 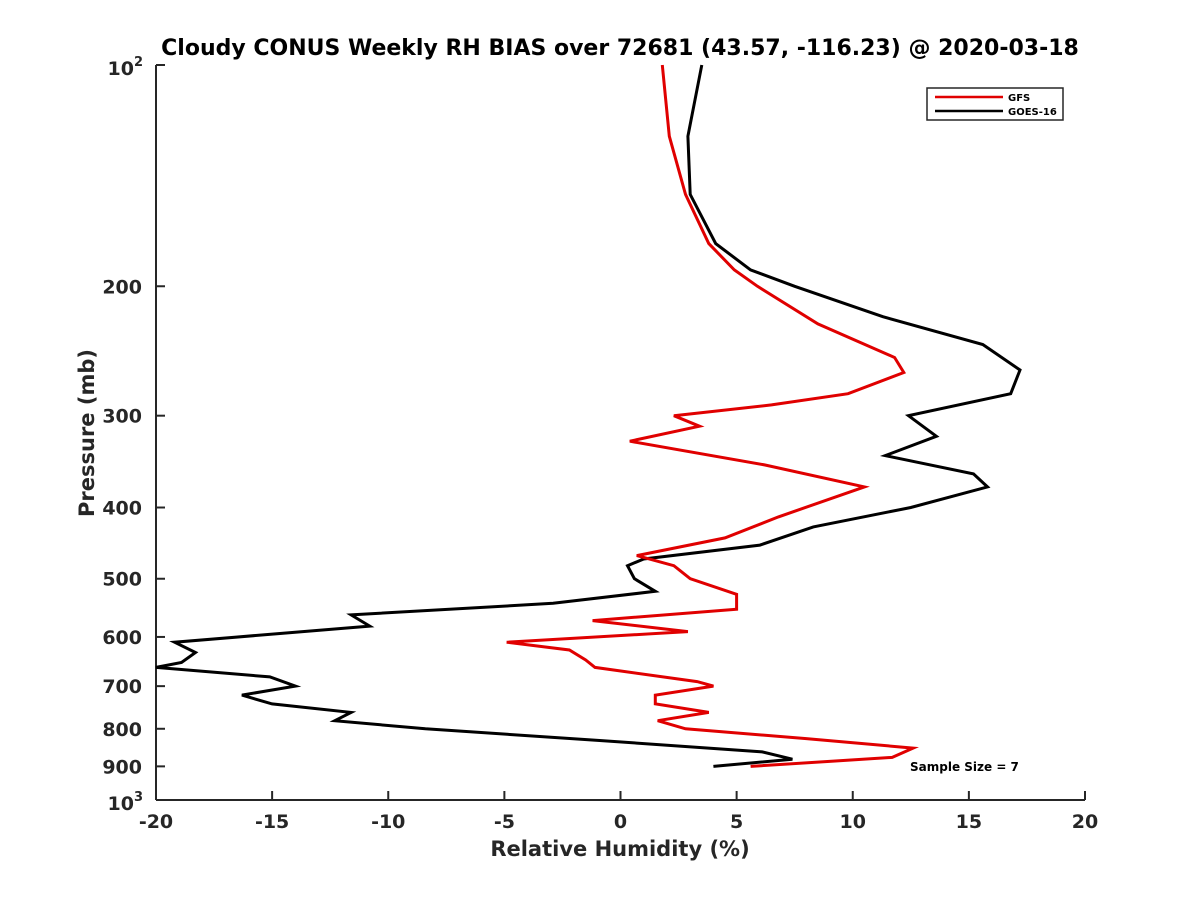 What do you see at coordinates (388, 822) in the screenshot?
I see `x-tick-label: -10` at bounding box center [388, 822].